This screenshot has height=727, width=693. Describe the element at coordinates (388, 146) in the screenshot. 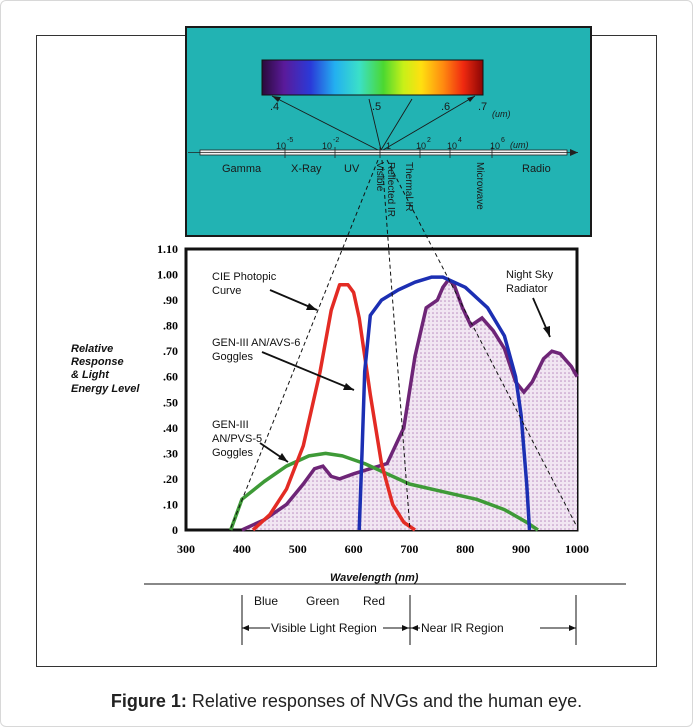

I see `scale-label-base: 1` at that location.